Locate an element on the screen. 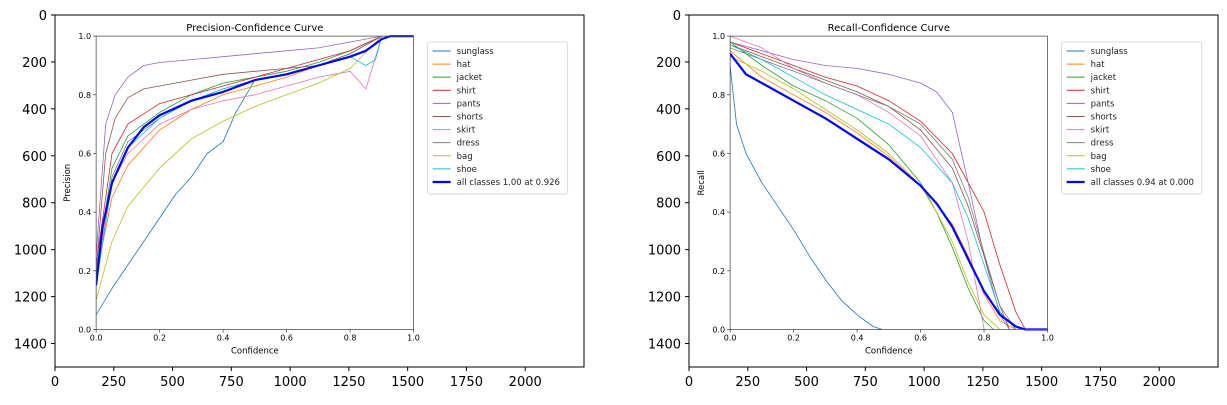 The width and height of the screenshot is (1227, 405). inner-y-axis-label: Recall is located at coordinates (702, 182).